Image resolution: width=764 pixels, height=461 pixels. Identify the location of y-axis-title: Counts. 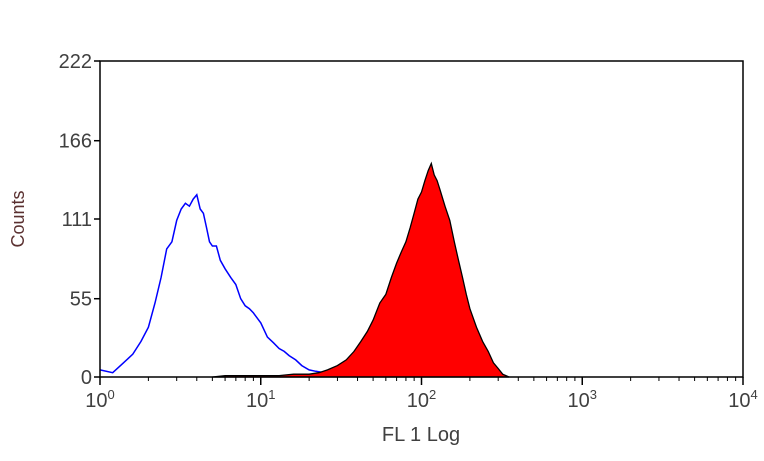
(18, 218).